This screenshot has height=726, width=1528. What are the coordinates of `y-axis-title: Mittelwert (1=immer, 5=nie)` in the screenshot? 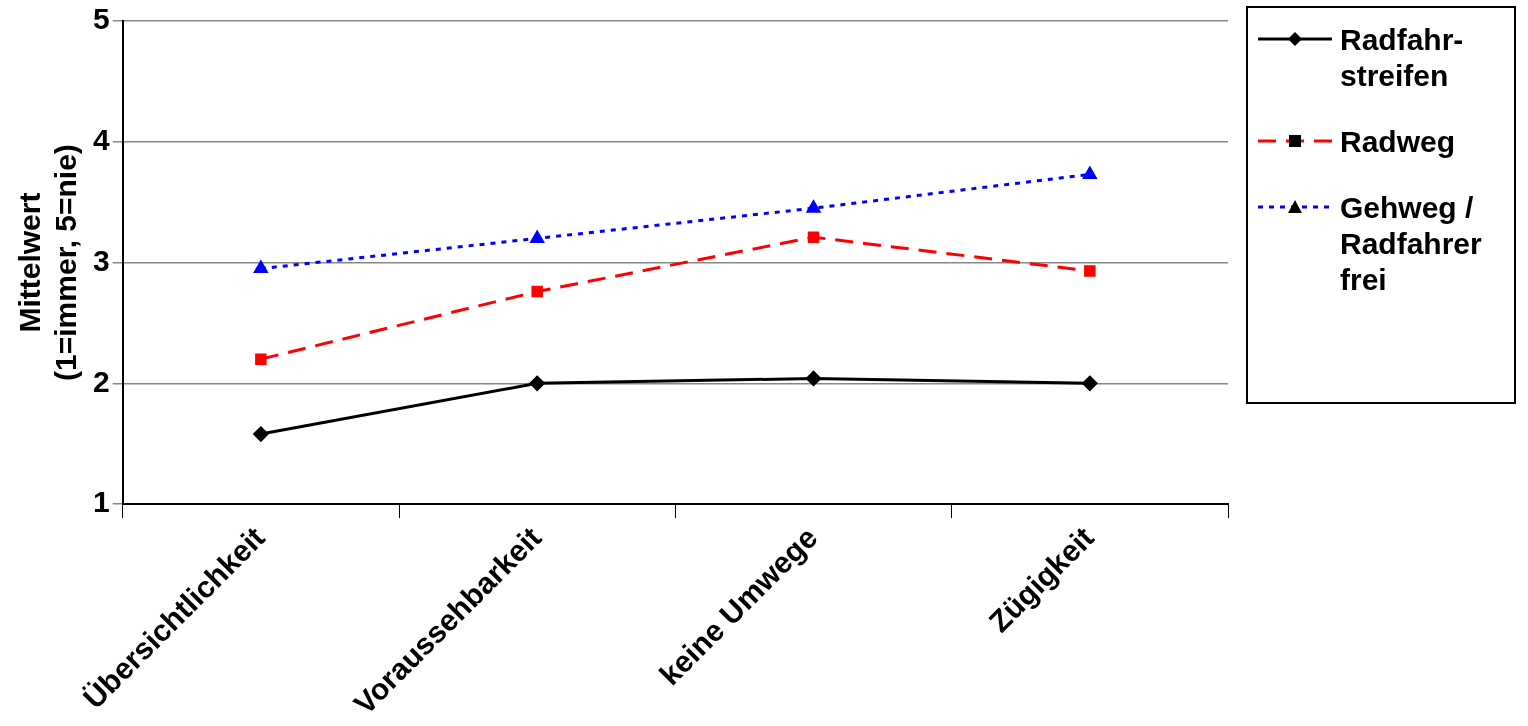 It's located at (48, 262).